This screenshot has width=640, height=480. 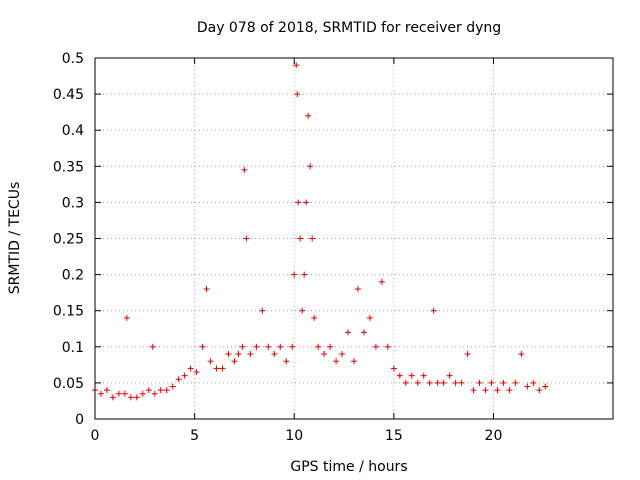 I want to click on y-tick-label: 0, so click(x=79, y=420).